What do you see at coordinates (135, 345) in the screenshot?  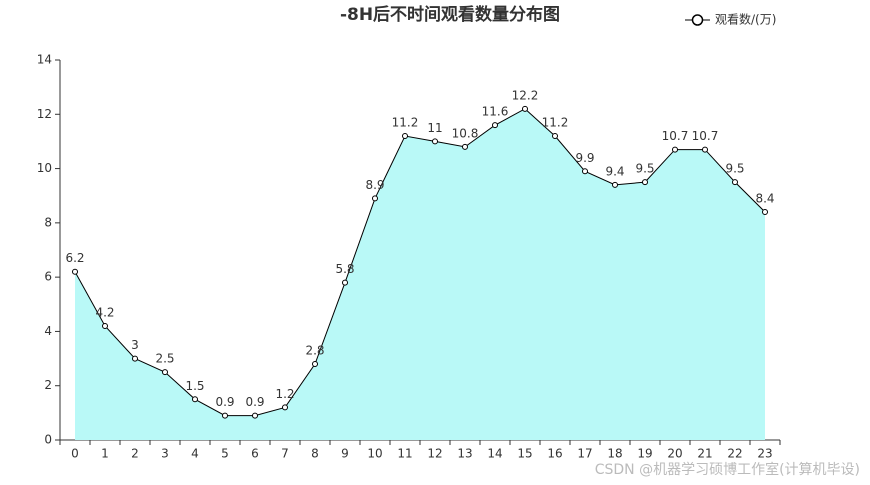 I see `data-label: 3` at bounding box center [135, 345].